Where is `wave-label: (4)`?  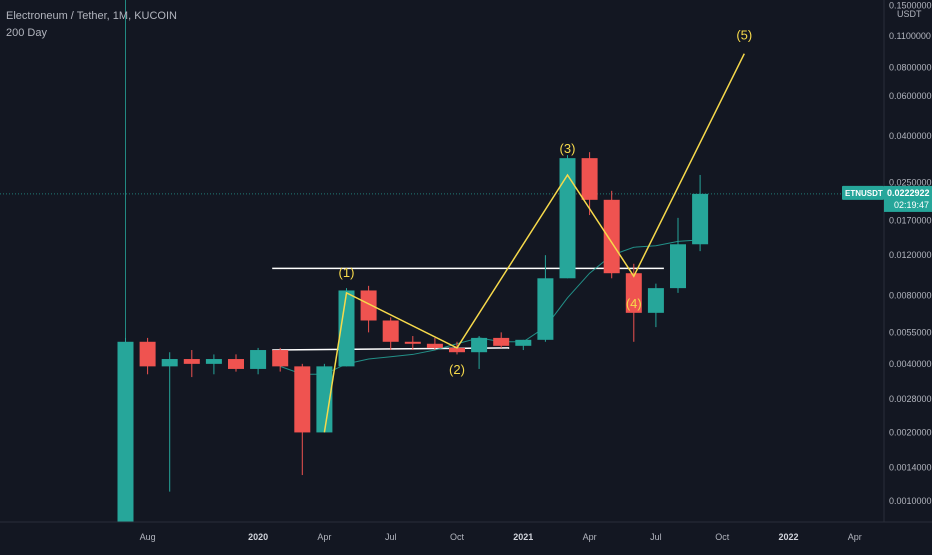
wave-label: (4) is located at coordinates (634, 303).